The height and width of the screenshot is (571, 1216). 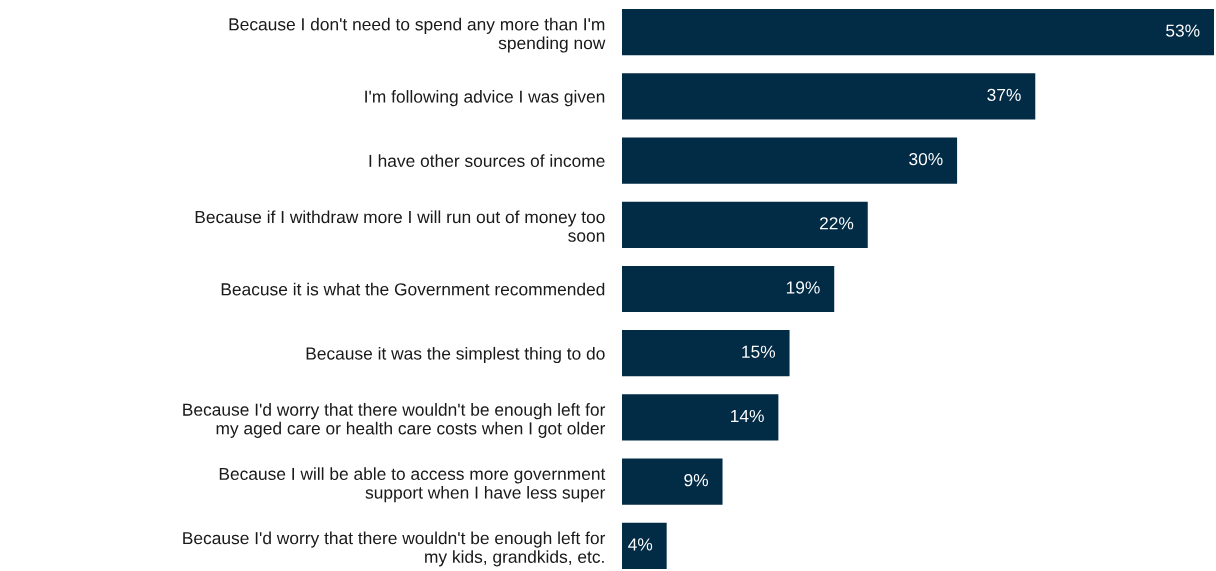 I want to click on data-label: 14%, so click(x=747, y=416).